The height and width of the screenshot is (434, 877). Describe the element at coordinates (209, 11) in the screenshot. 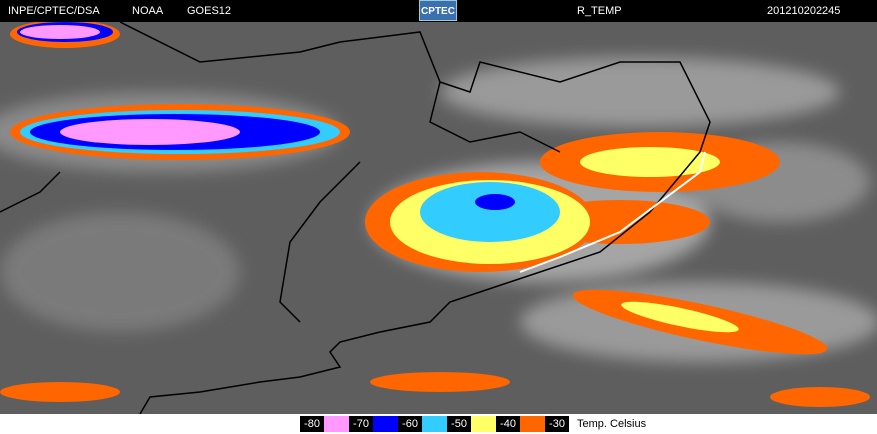

I see `instrument: GOES12` at that location.